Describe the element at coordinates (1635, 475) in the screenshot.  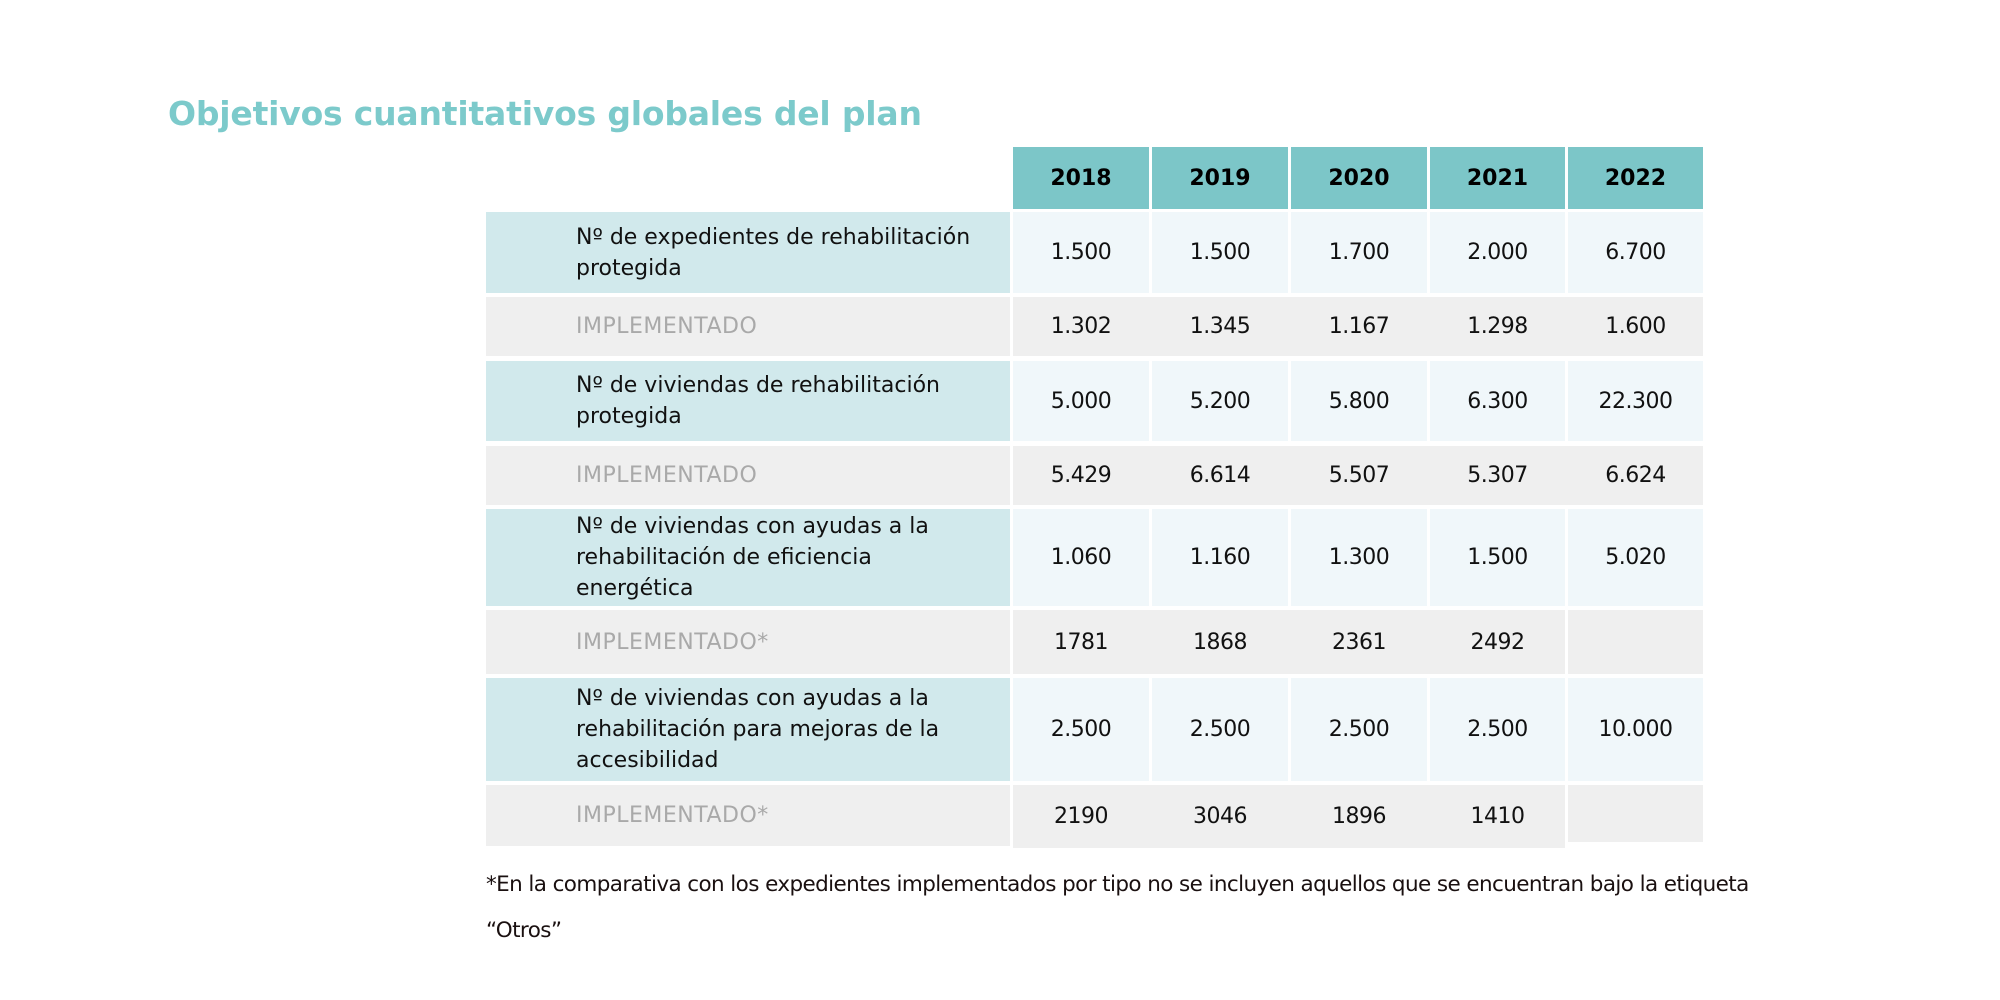
I see `table-cell: 6.624` at that location.